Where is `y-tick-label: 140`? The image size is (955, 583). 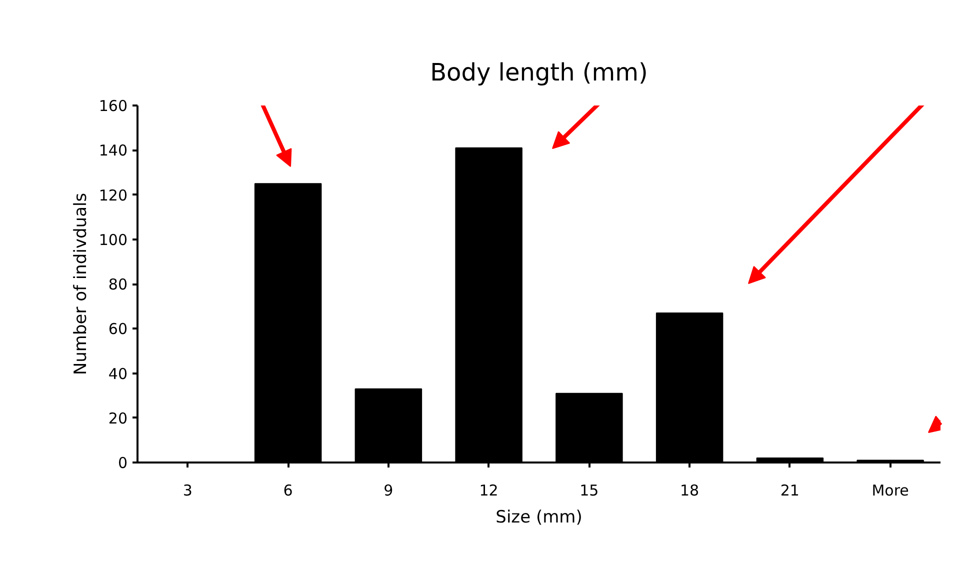
y-tick-label: 140 is located at coordinates (113, 151).